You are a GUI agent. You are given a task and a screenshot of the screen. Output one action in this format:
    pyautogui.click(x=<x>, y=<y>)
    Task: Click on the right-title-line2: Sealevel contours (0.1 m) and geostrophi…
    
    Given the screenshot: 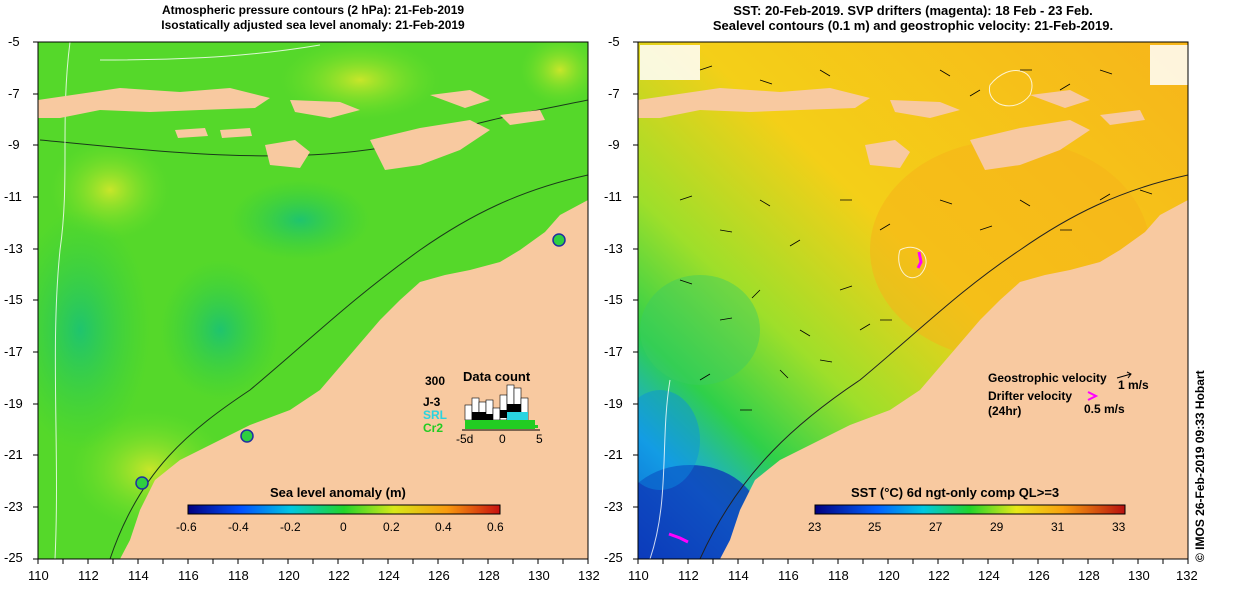 What is the action you would take?
    pyautogui.click(x=913, y=25)
    